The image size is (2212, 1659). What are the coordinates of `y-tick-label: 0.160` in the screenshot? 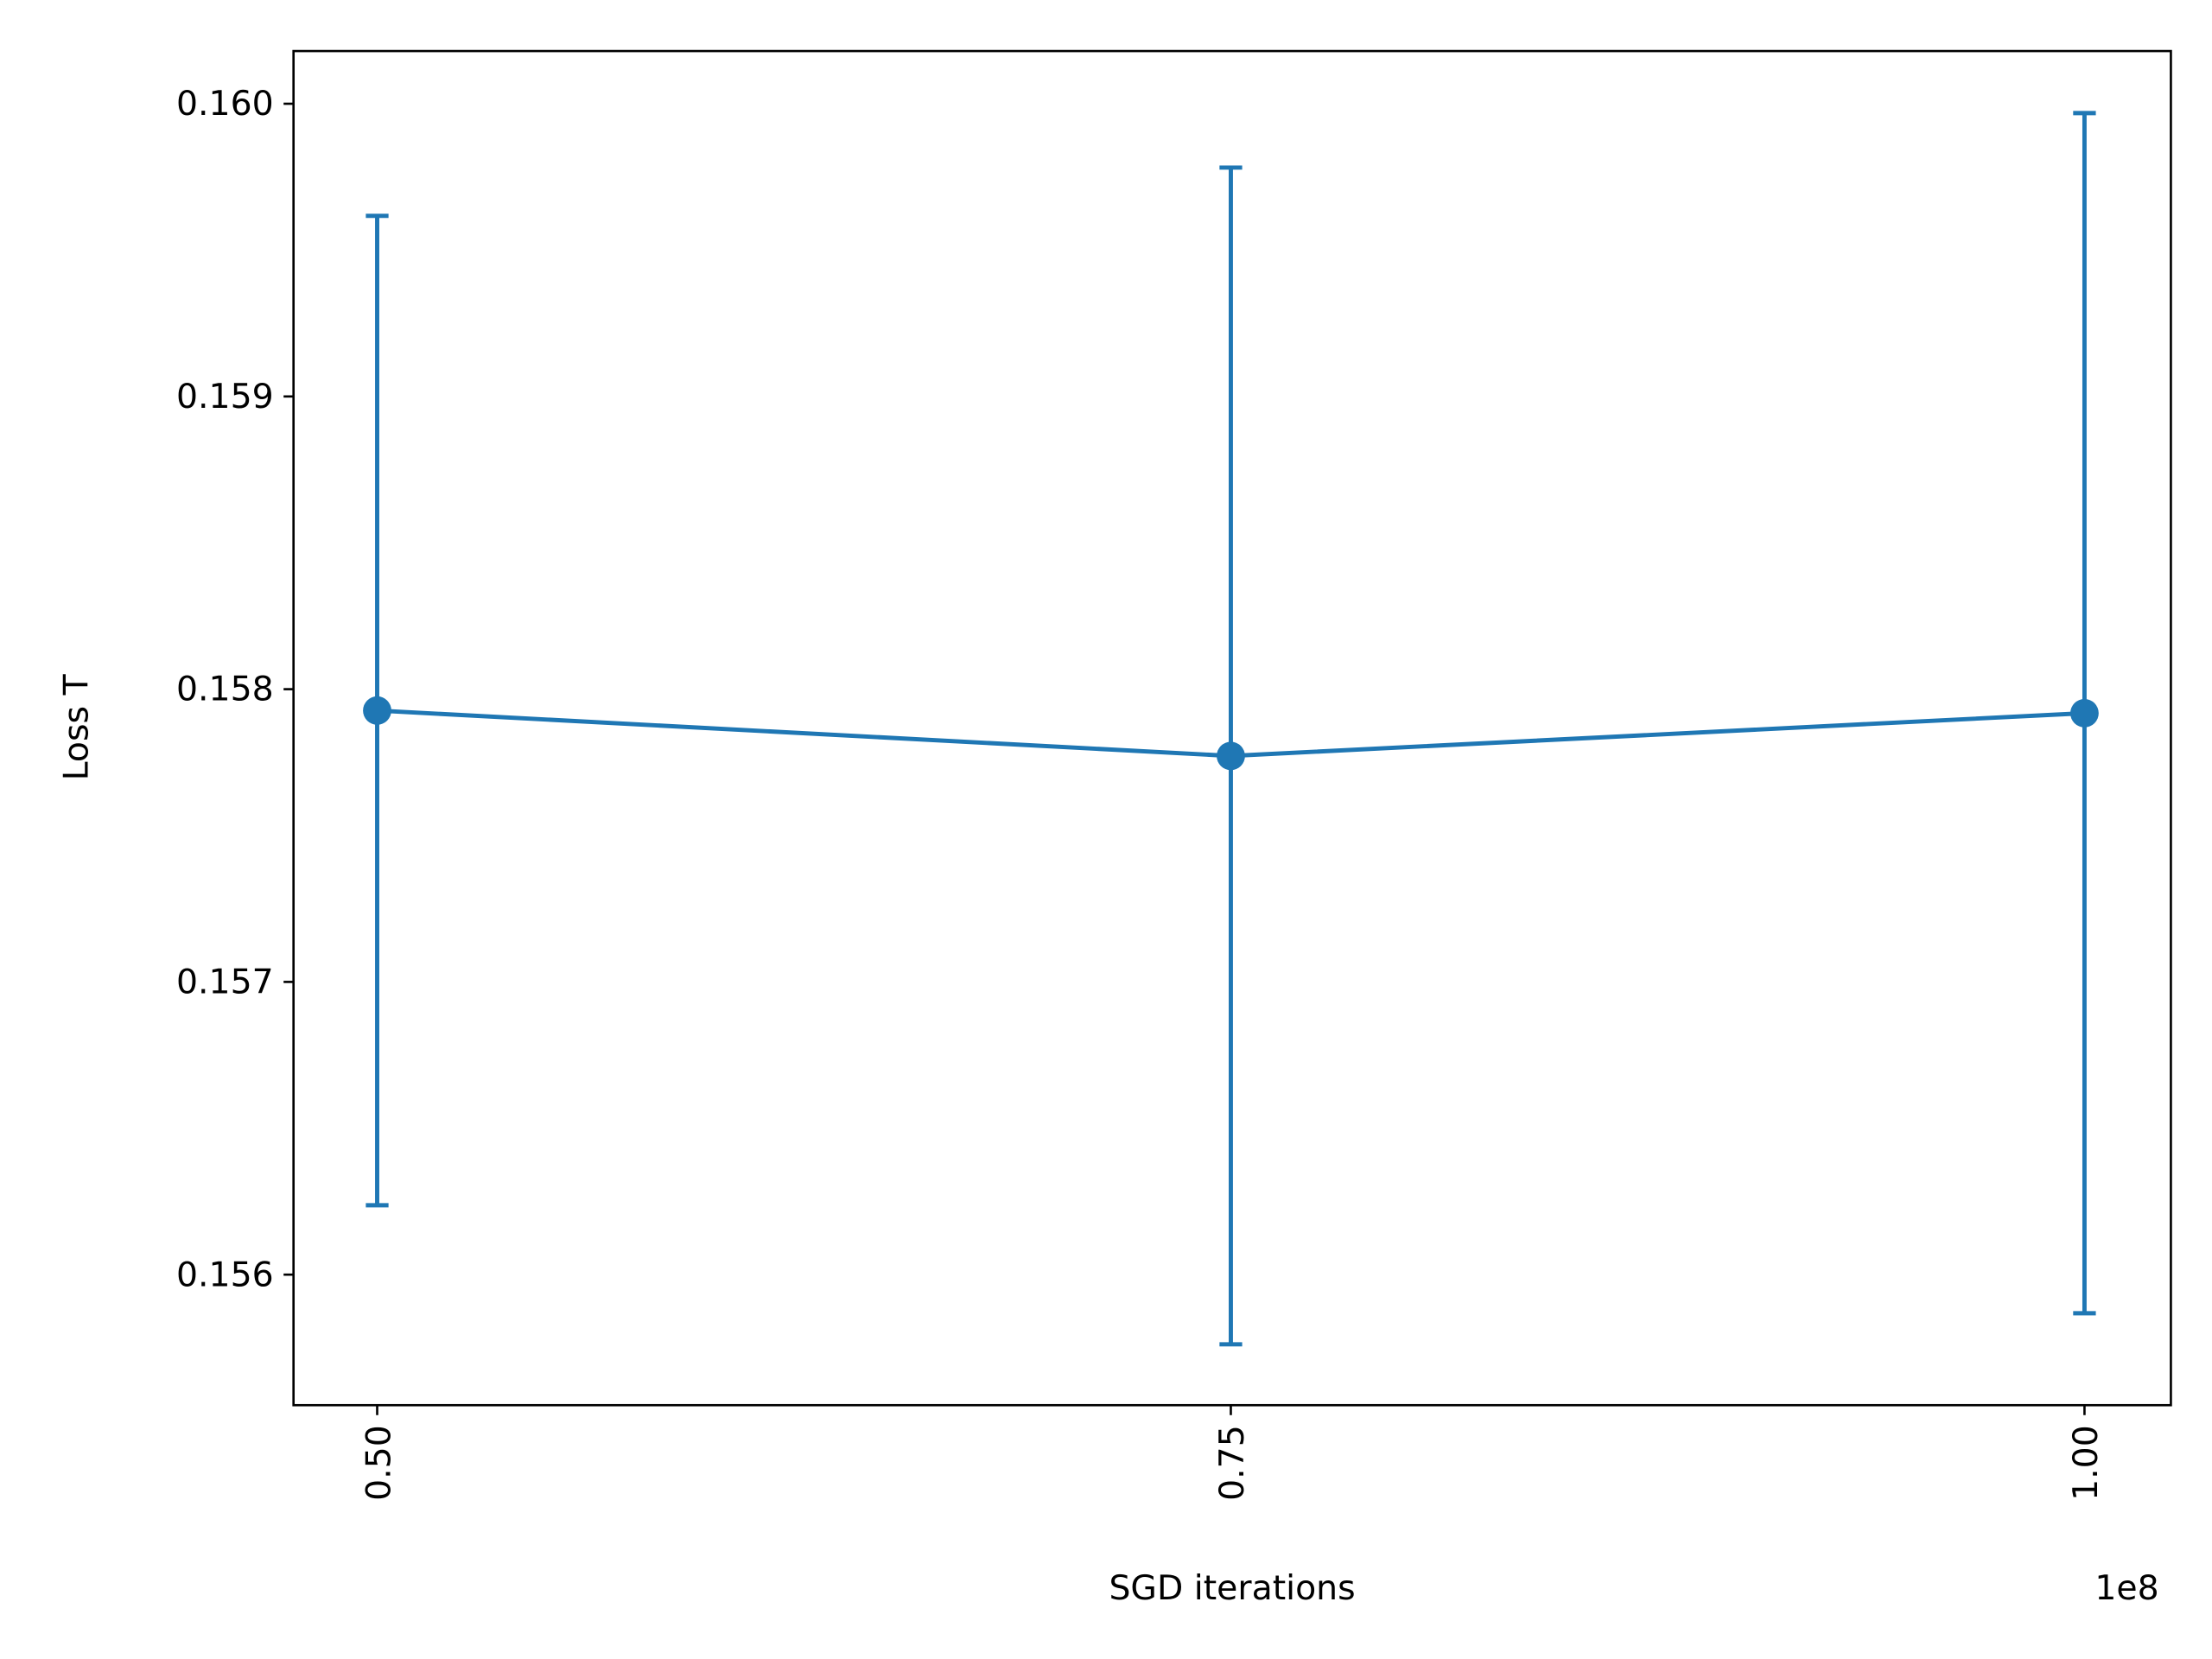 It's located at (225, 104).